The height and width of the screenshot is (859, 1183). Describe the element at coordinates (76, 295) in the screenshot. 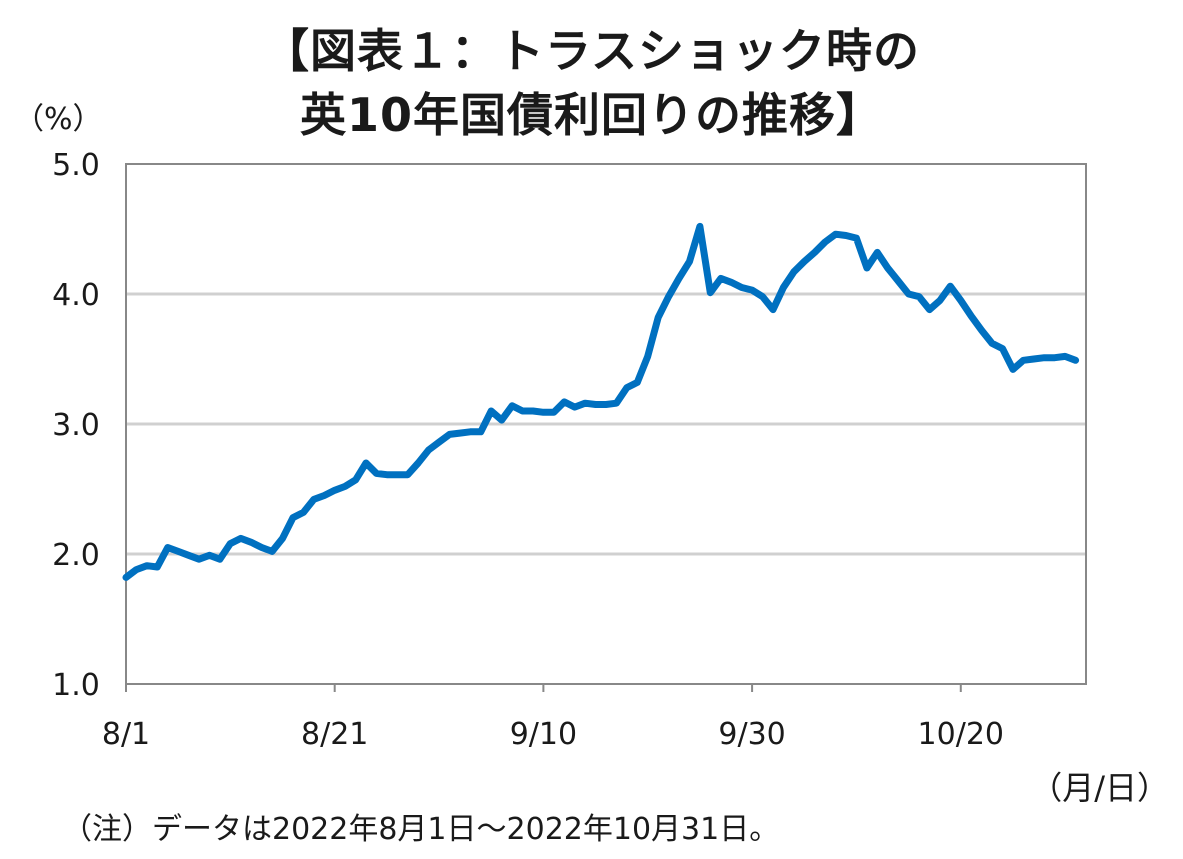

I see `y-tick-label: 4.0` at that location.